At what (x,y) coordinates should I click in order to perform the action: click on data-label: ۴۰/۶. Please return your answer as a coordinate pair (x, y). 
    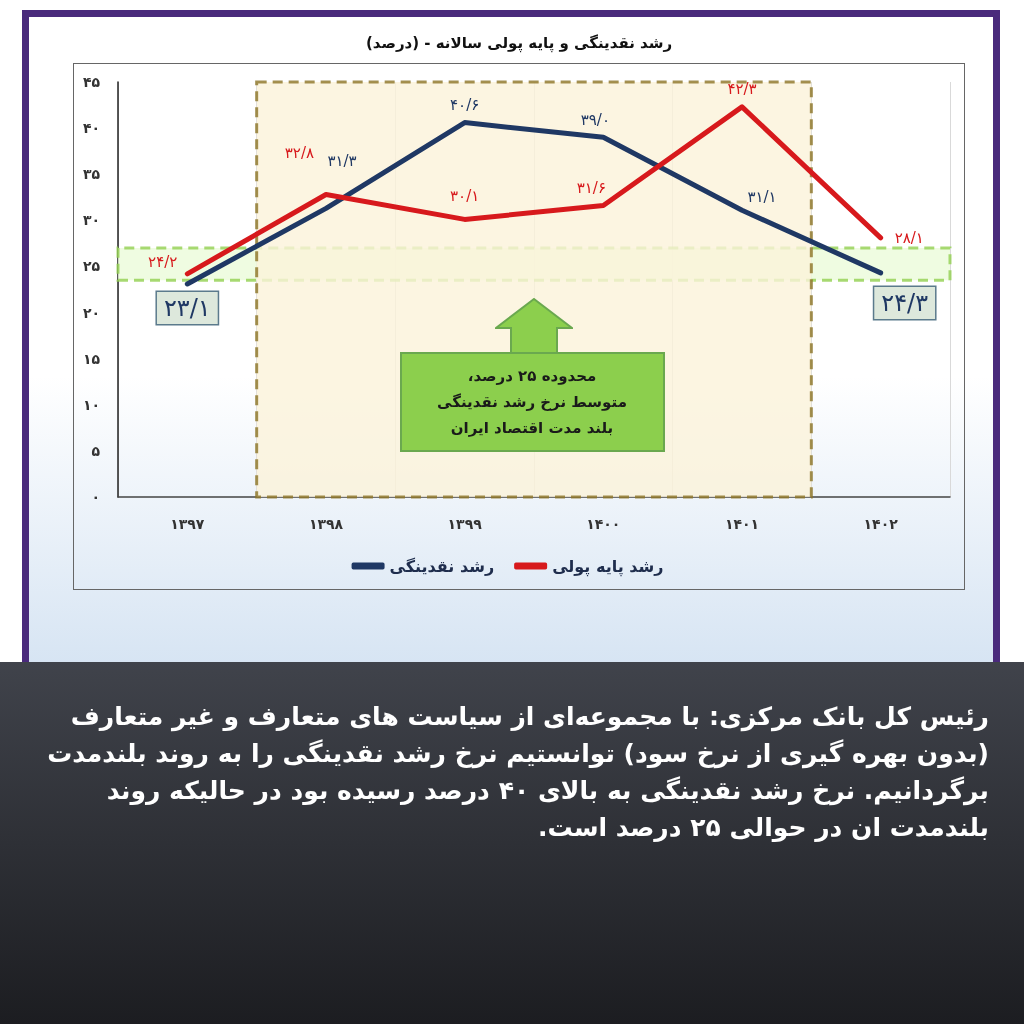
    Looking at the image, I should click on (465, 105).